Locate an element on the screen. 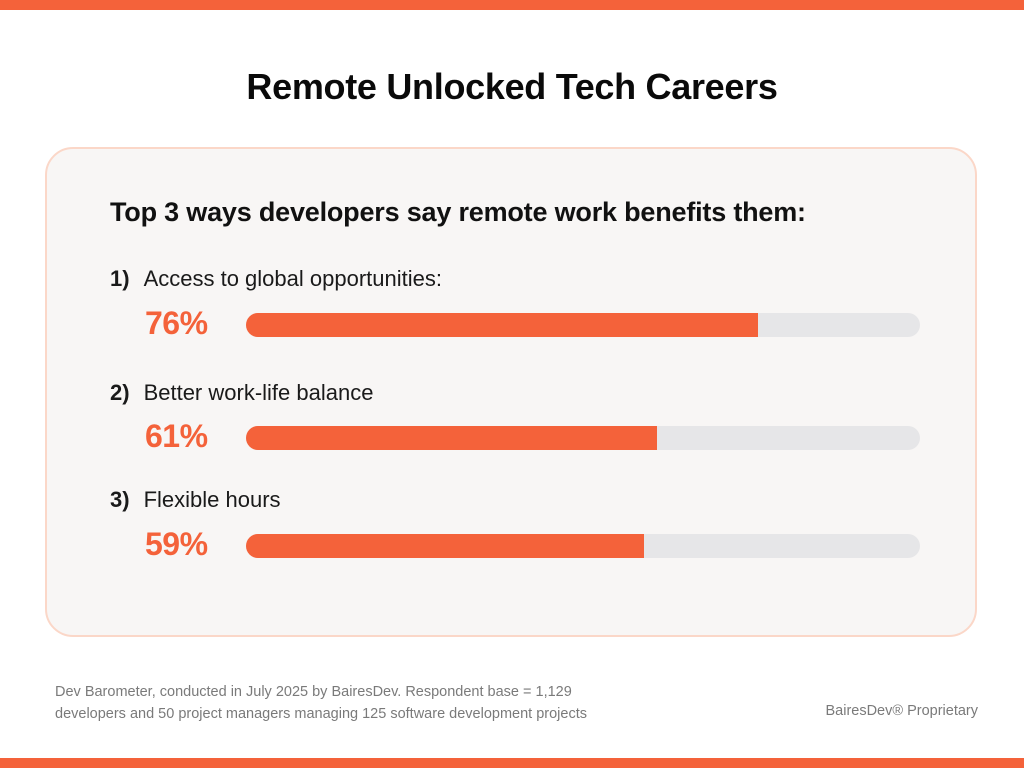 Image resolution: width=1024 pixels, height=768 pixels. bottom-accent-stripe is located at coordinates (512, 763).